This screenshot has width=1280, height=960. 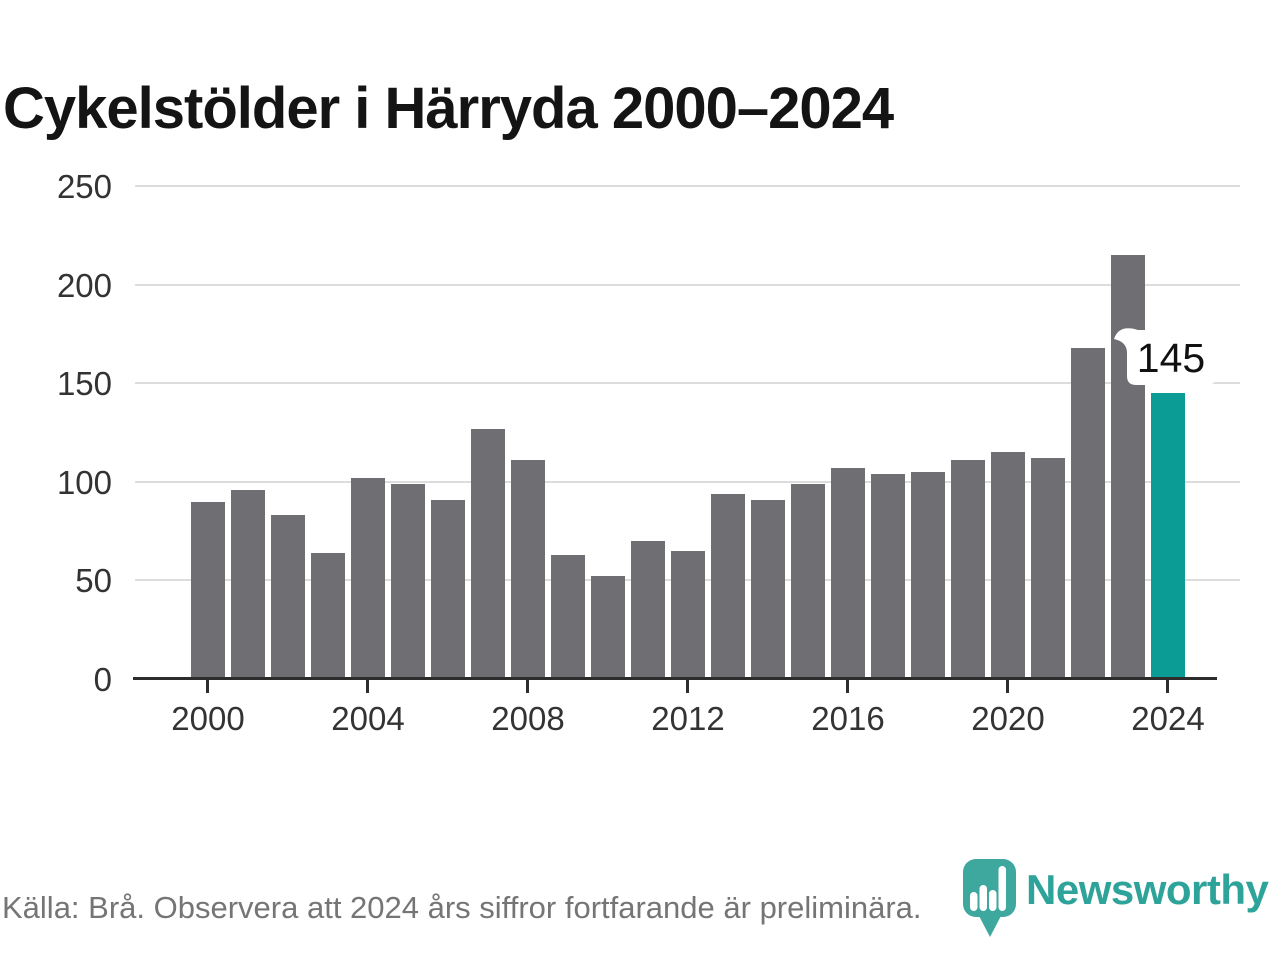 What do you see at coordinates (728, 586) in the screenshot?
I see `bar-2013` at bounding box center [728, 586].